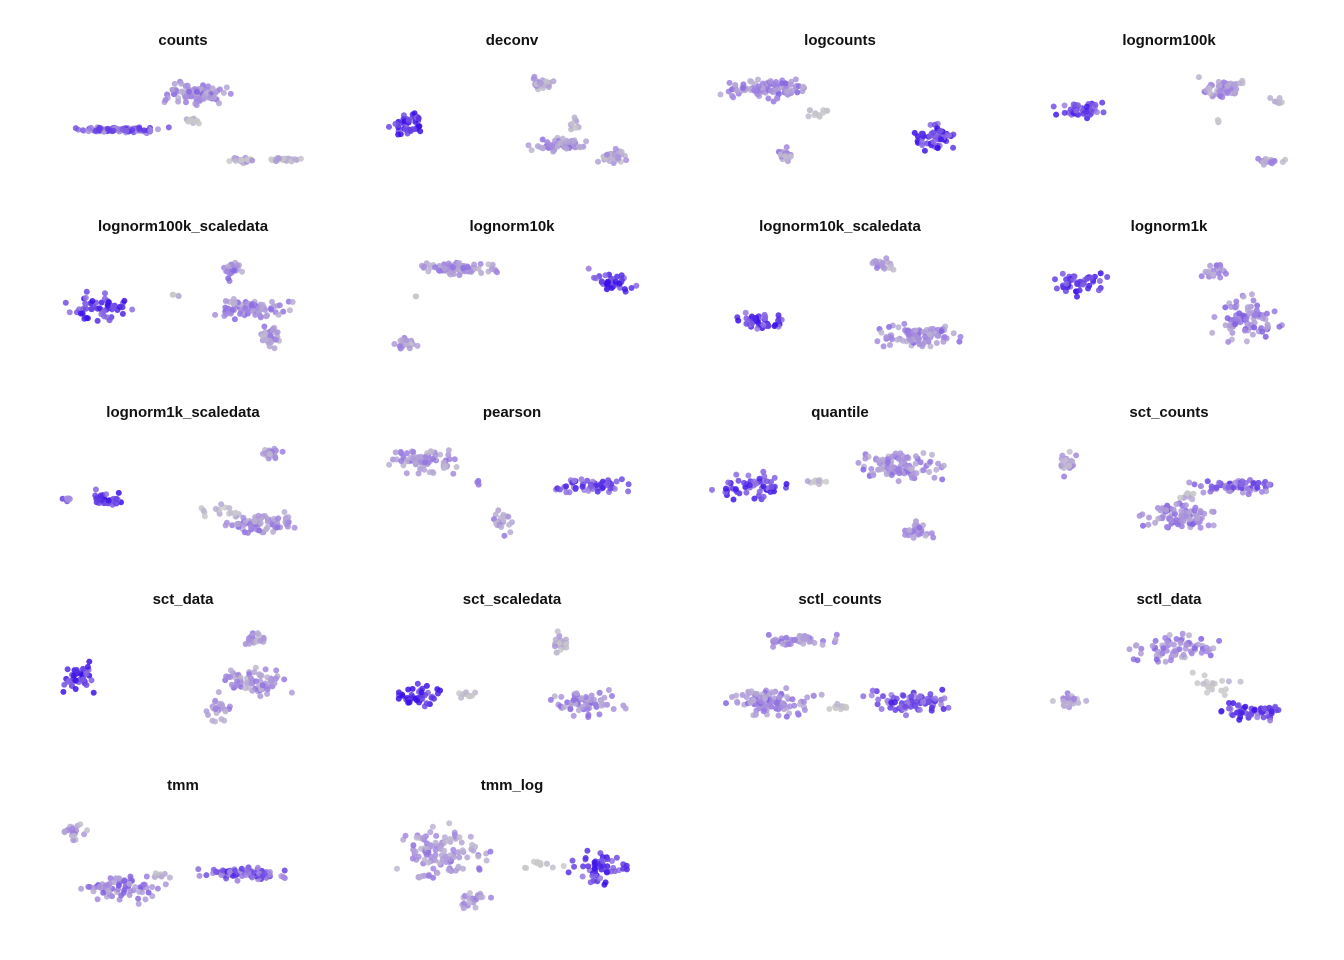 The height and width of the screenshot is (960, 1344). What do you see at coordinates (509, 471) in the screenshot?
I see `panel-pearson: pearson` at bounding box center [509, 471].